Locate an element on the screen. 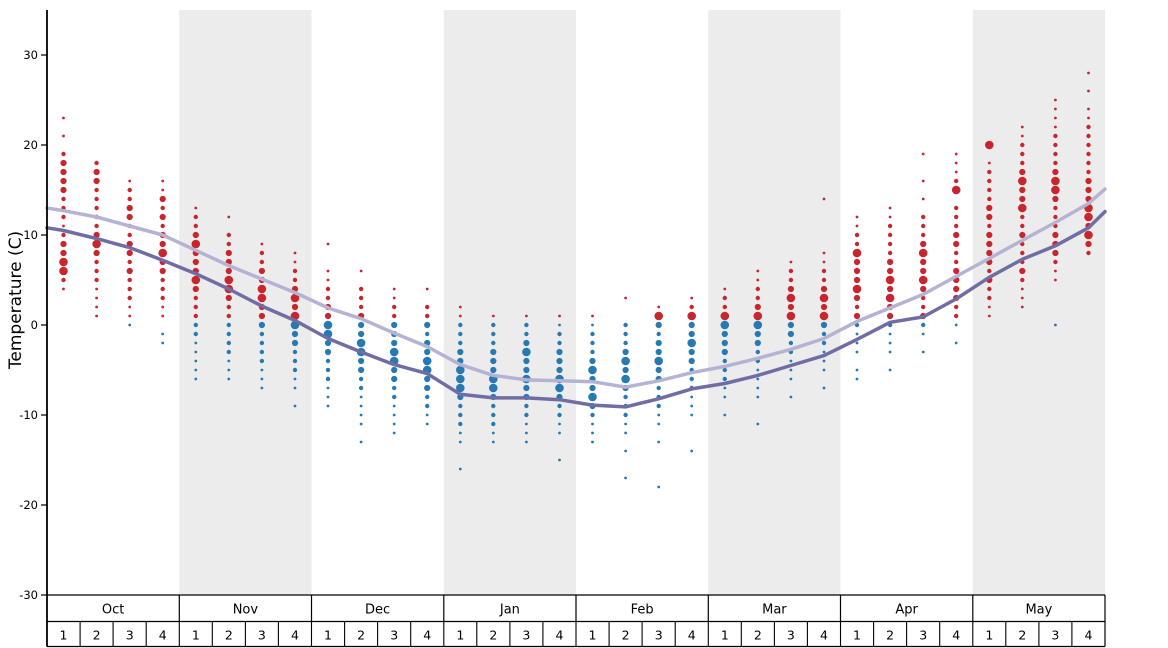  y-tick-label: -30 is located at coordinates (28, 595).